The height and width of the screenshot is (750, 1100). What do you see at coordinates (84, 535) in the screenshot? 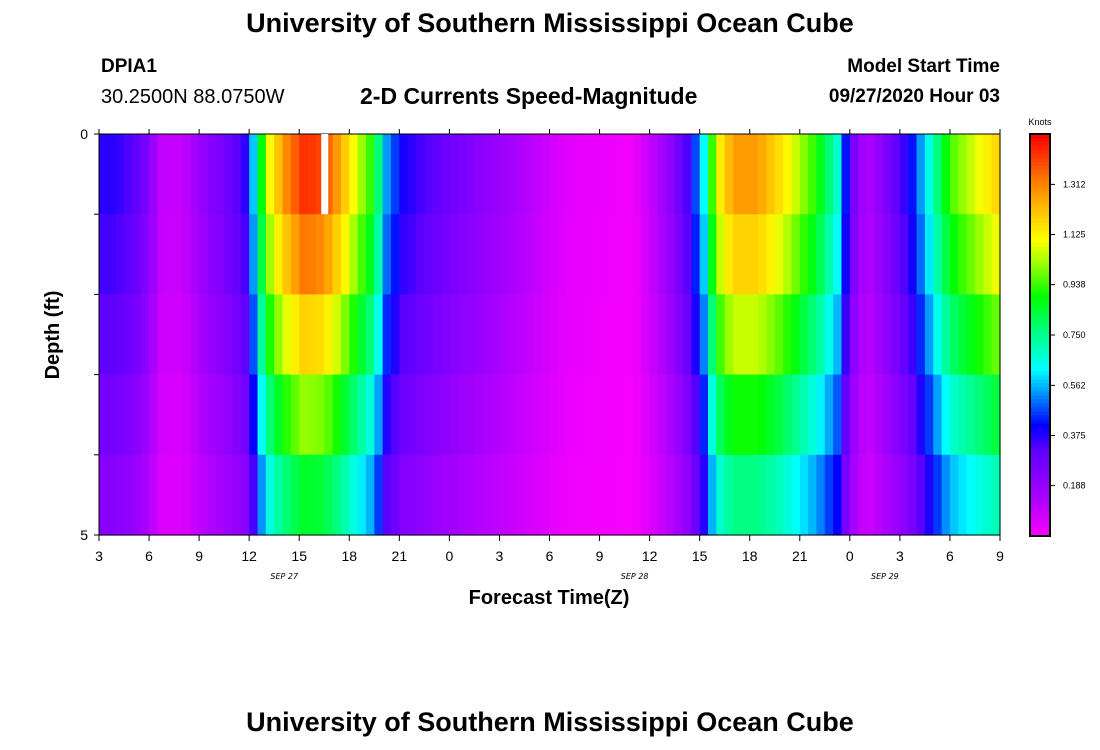
I see `y-tick-label: 5` at bounding box center [84, 535].